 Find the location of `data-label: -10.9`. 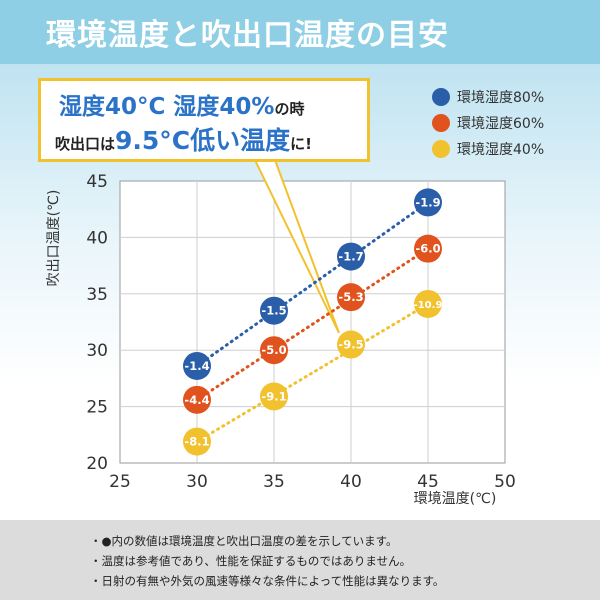

data-label: -10.9 is located at coordinates (428, 305).